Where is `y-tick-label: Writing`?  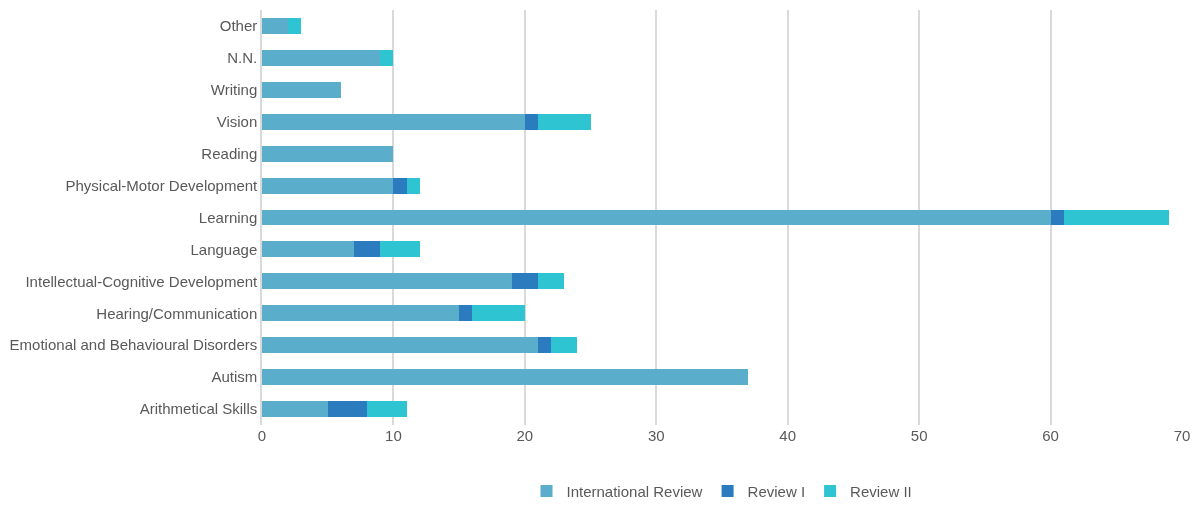 y-tick-label: Writing is located at coordinates (234, 90).